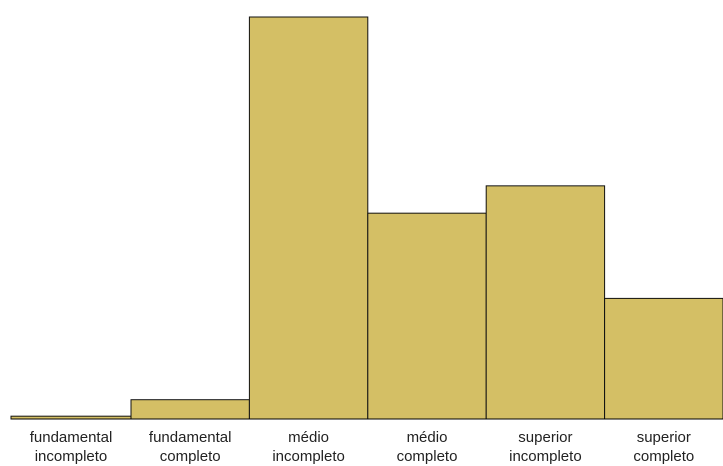 Image resolution: width=723 pixels, height=466 pixels. Describe the element at coordinates (663, 447) in the screenshot. I see `x-tick-label-5: superior completo` at that location.